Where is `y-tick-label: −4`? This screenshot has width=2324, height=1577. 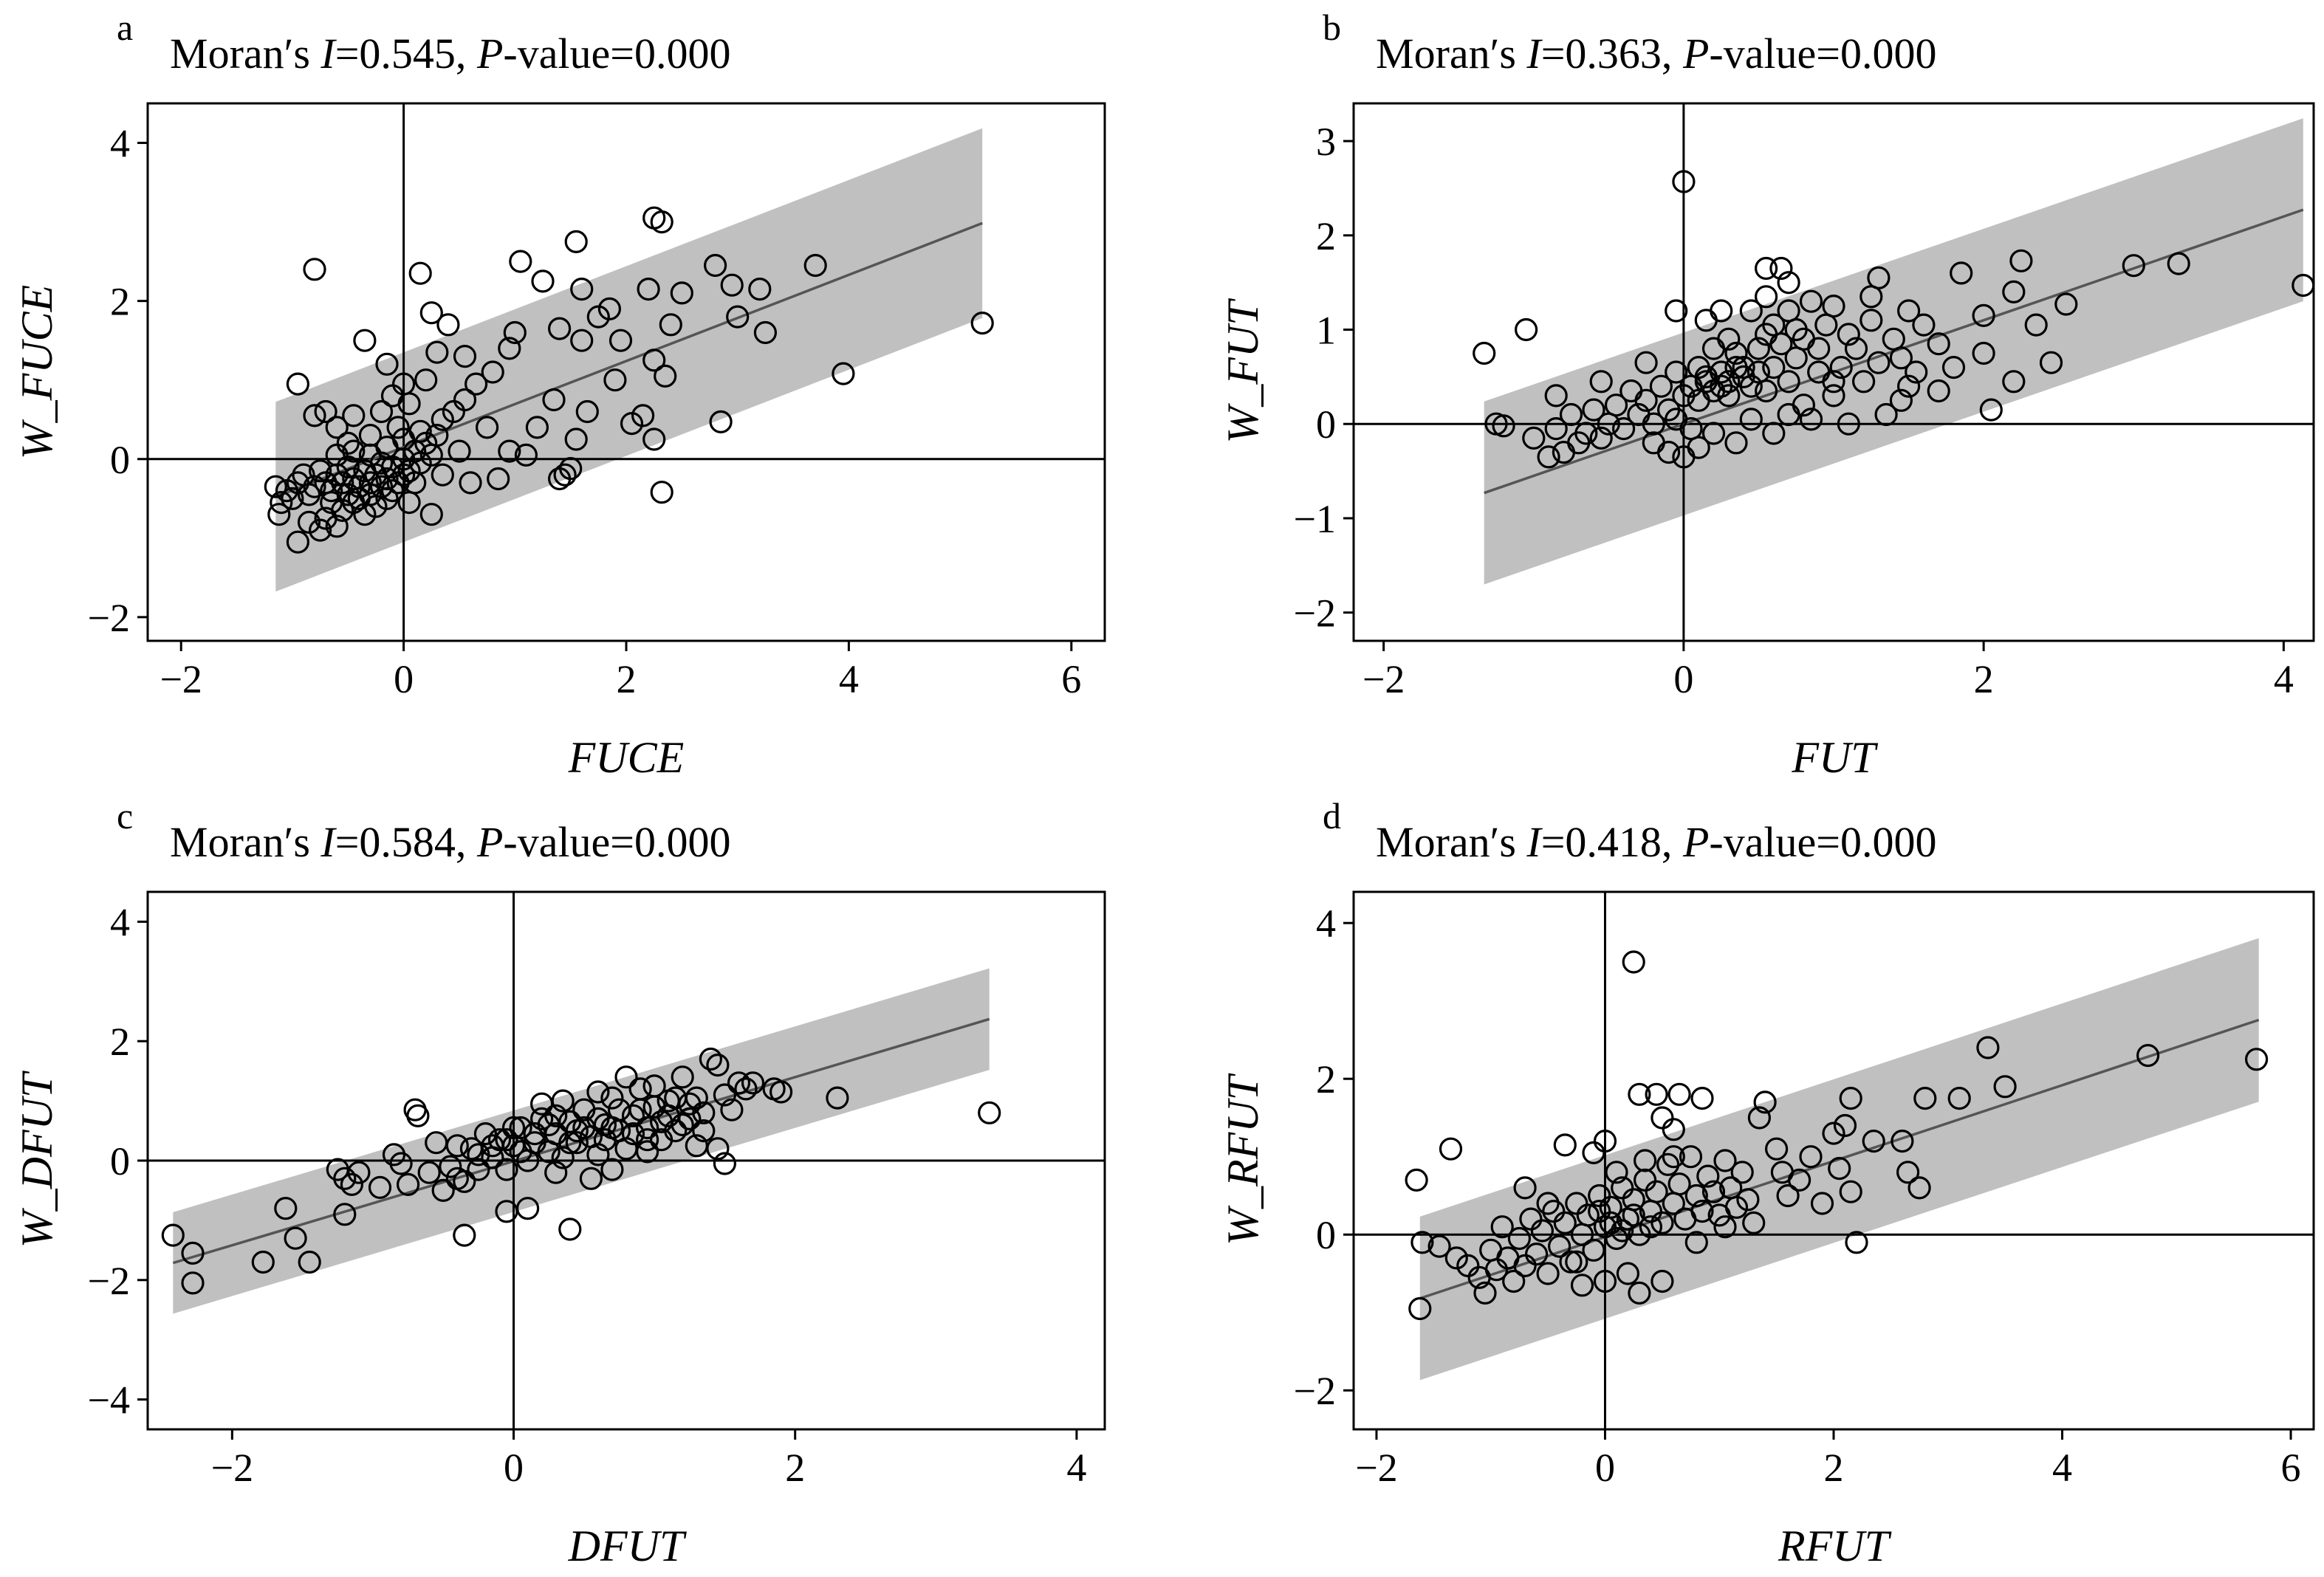
y-tick-label: −4 is located at coordinates (109, 1400).